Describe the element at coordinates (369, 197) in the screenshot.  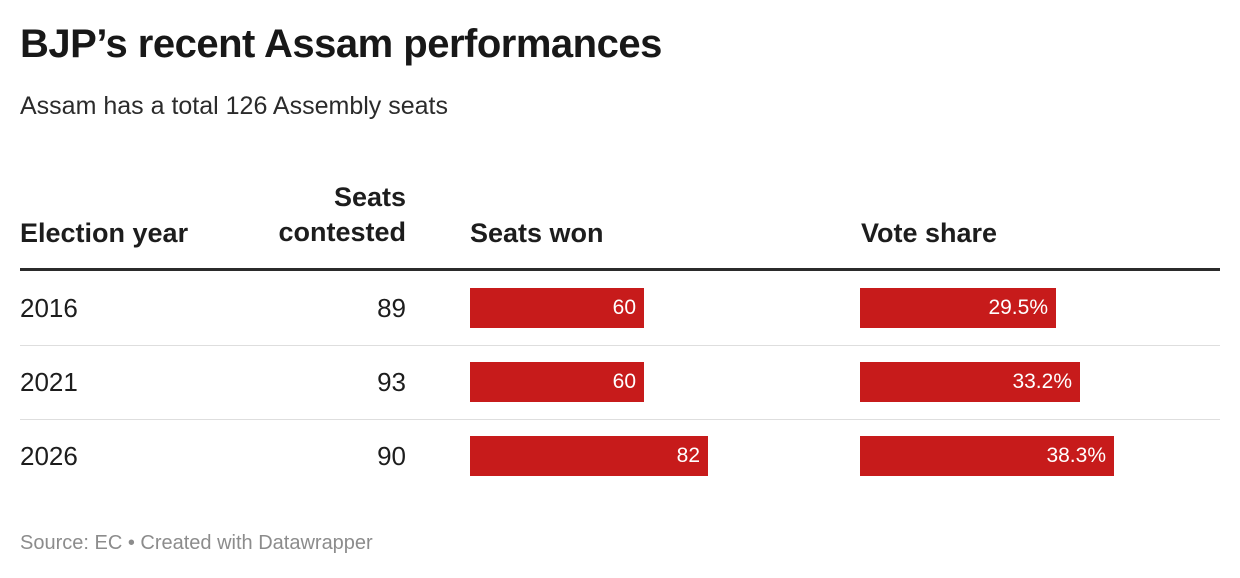
I see `header-seats-contested-line1: Seats` at that location.